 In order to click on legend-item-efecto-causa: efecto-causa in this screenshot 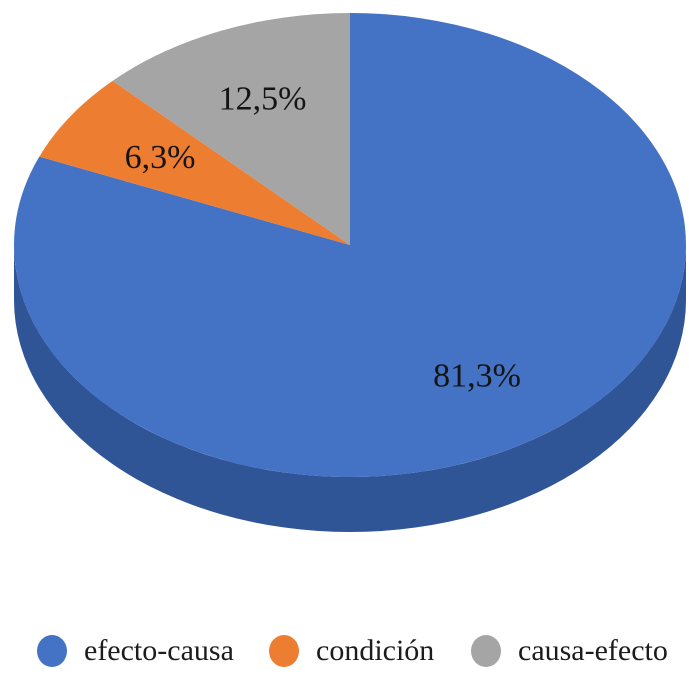, I will do `click(135, 651)`.